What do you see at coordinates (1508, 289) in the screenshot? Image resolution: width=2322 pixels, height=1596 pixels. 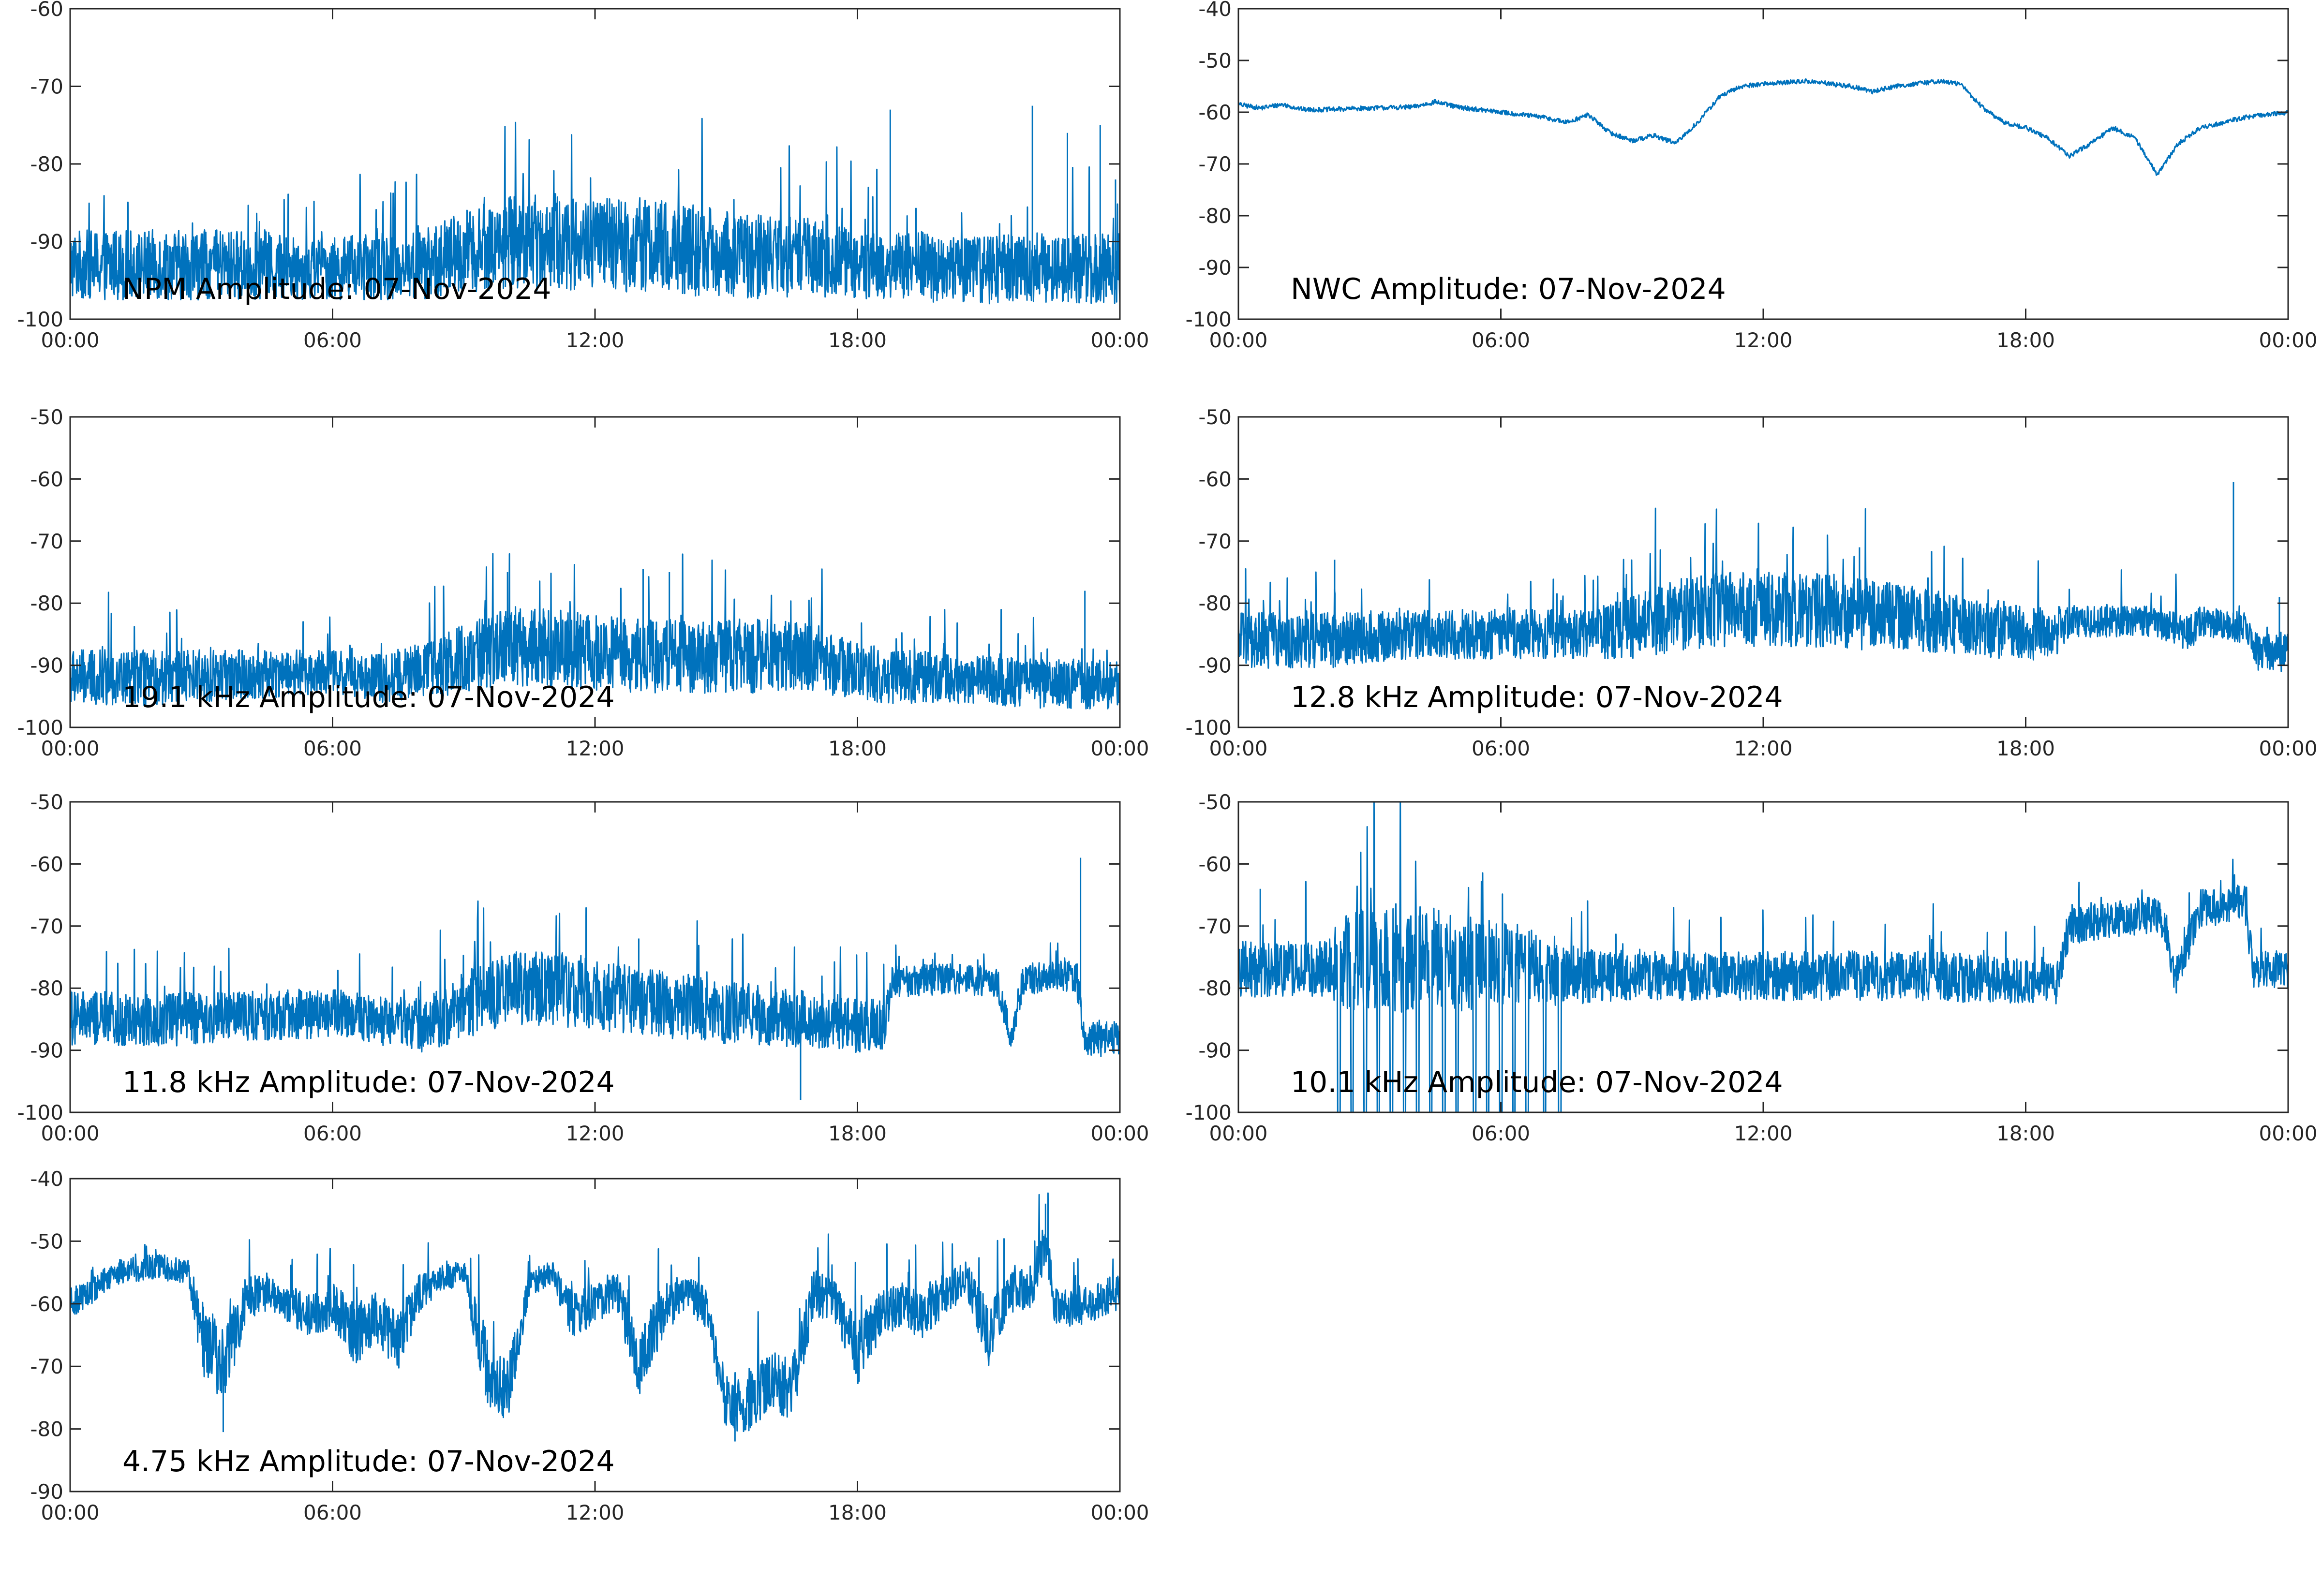 I see `panel-title: NWC Amplitude: 07-Nov-2024` at bounding box center [1508, 289].